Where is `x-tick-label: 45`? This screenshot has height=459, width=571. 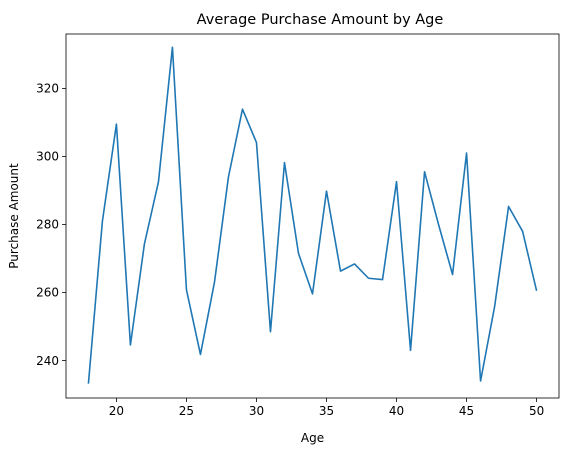 x-tick-label: 45 is located at coordinates (466, 411).